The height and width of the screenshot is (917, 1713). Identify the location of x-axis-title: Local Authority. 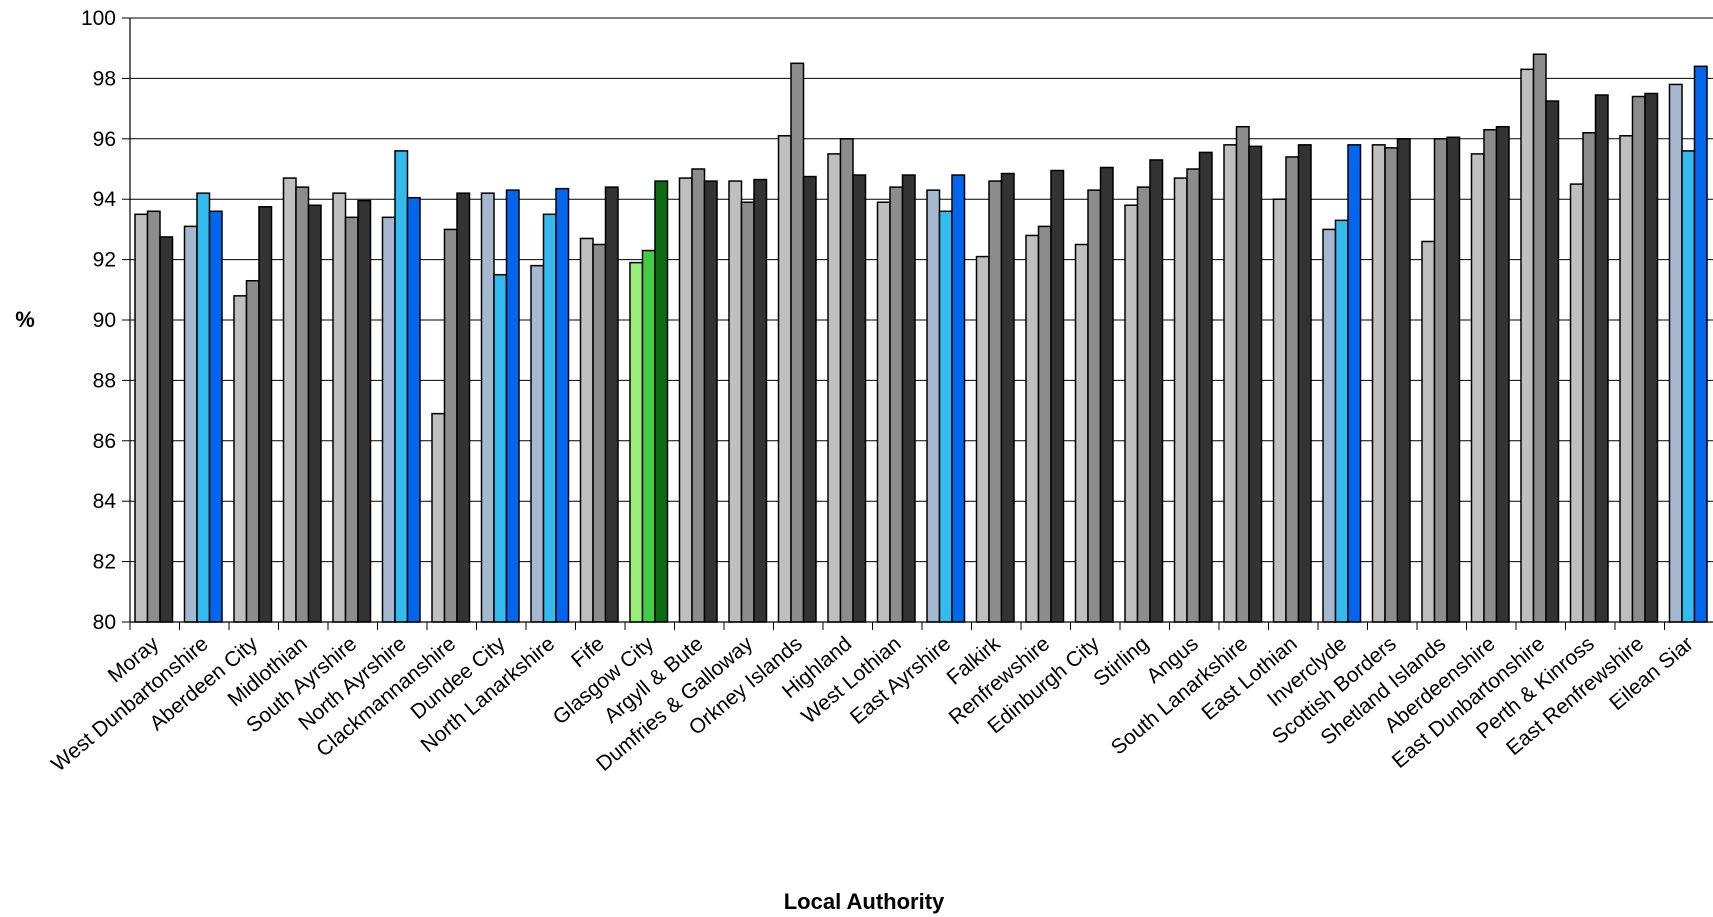
(864, 901).